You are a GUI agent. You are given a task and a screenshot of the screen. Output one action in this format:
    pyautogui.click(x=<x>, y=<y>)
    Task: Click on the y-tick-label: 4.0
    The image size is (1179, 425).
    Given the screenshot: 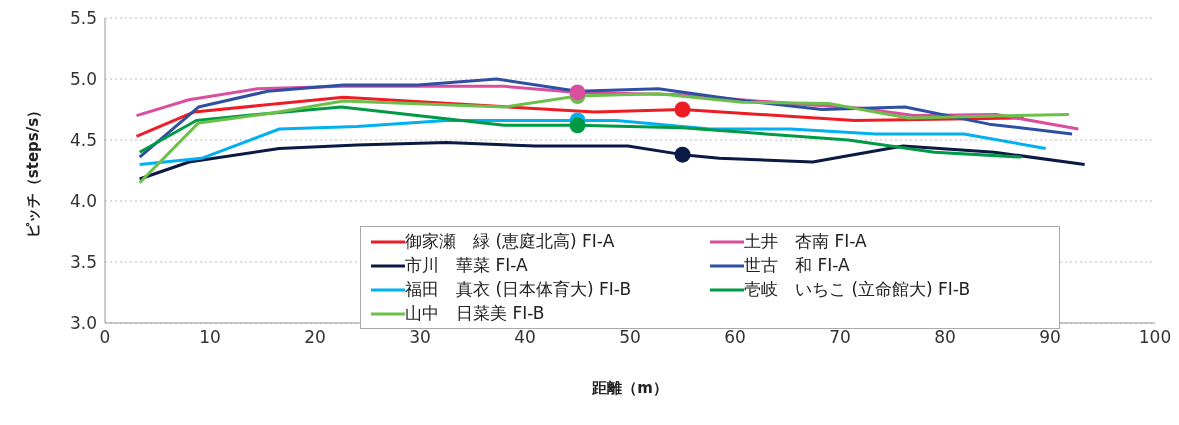 What is the action you would take?
    pyautogui.click(x=83, y=201)
    